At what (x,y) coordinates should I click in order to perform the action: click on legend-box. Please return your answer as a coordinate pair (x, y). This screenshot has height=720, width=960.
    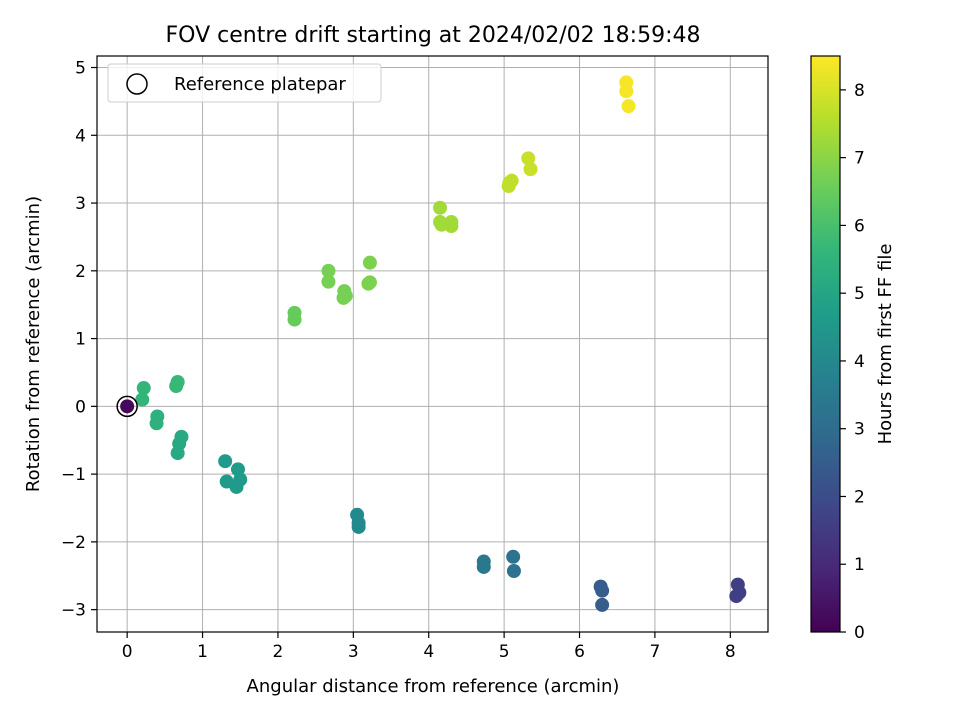
    Looking at the image, I should click on (244, 83).